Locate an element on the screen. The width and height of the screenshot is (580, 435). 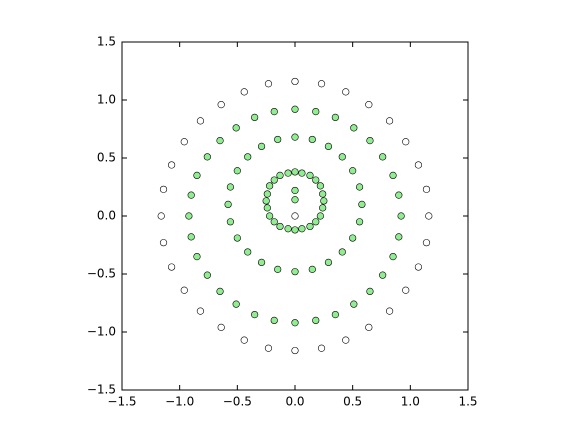
y-tick-label: −0.5 is located at coordinates (101, 274).